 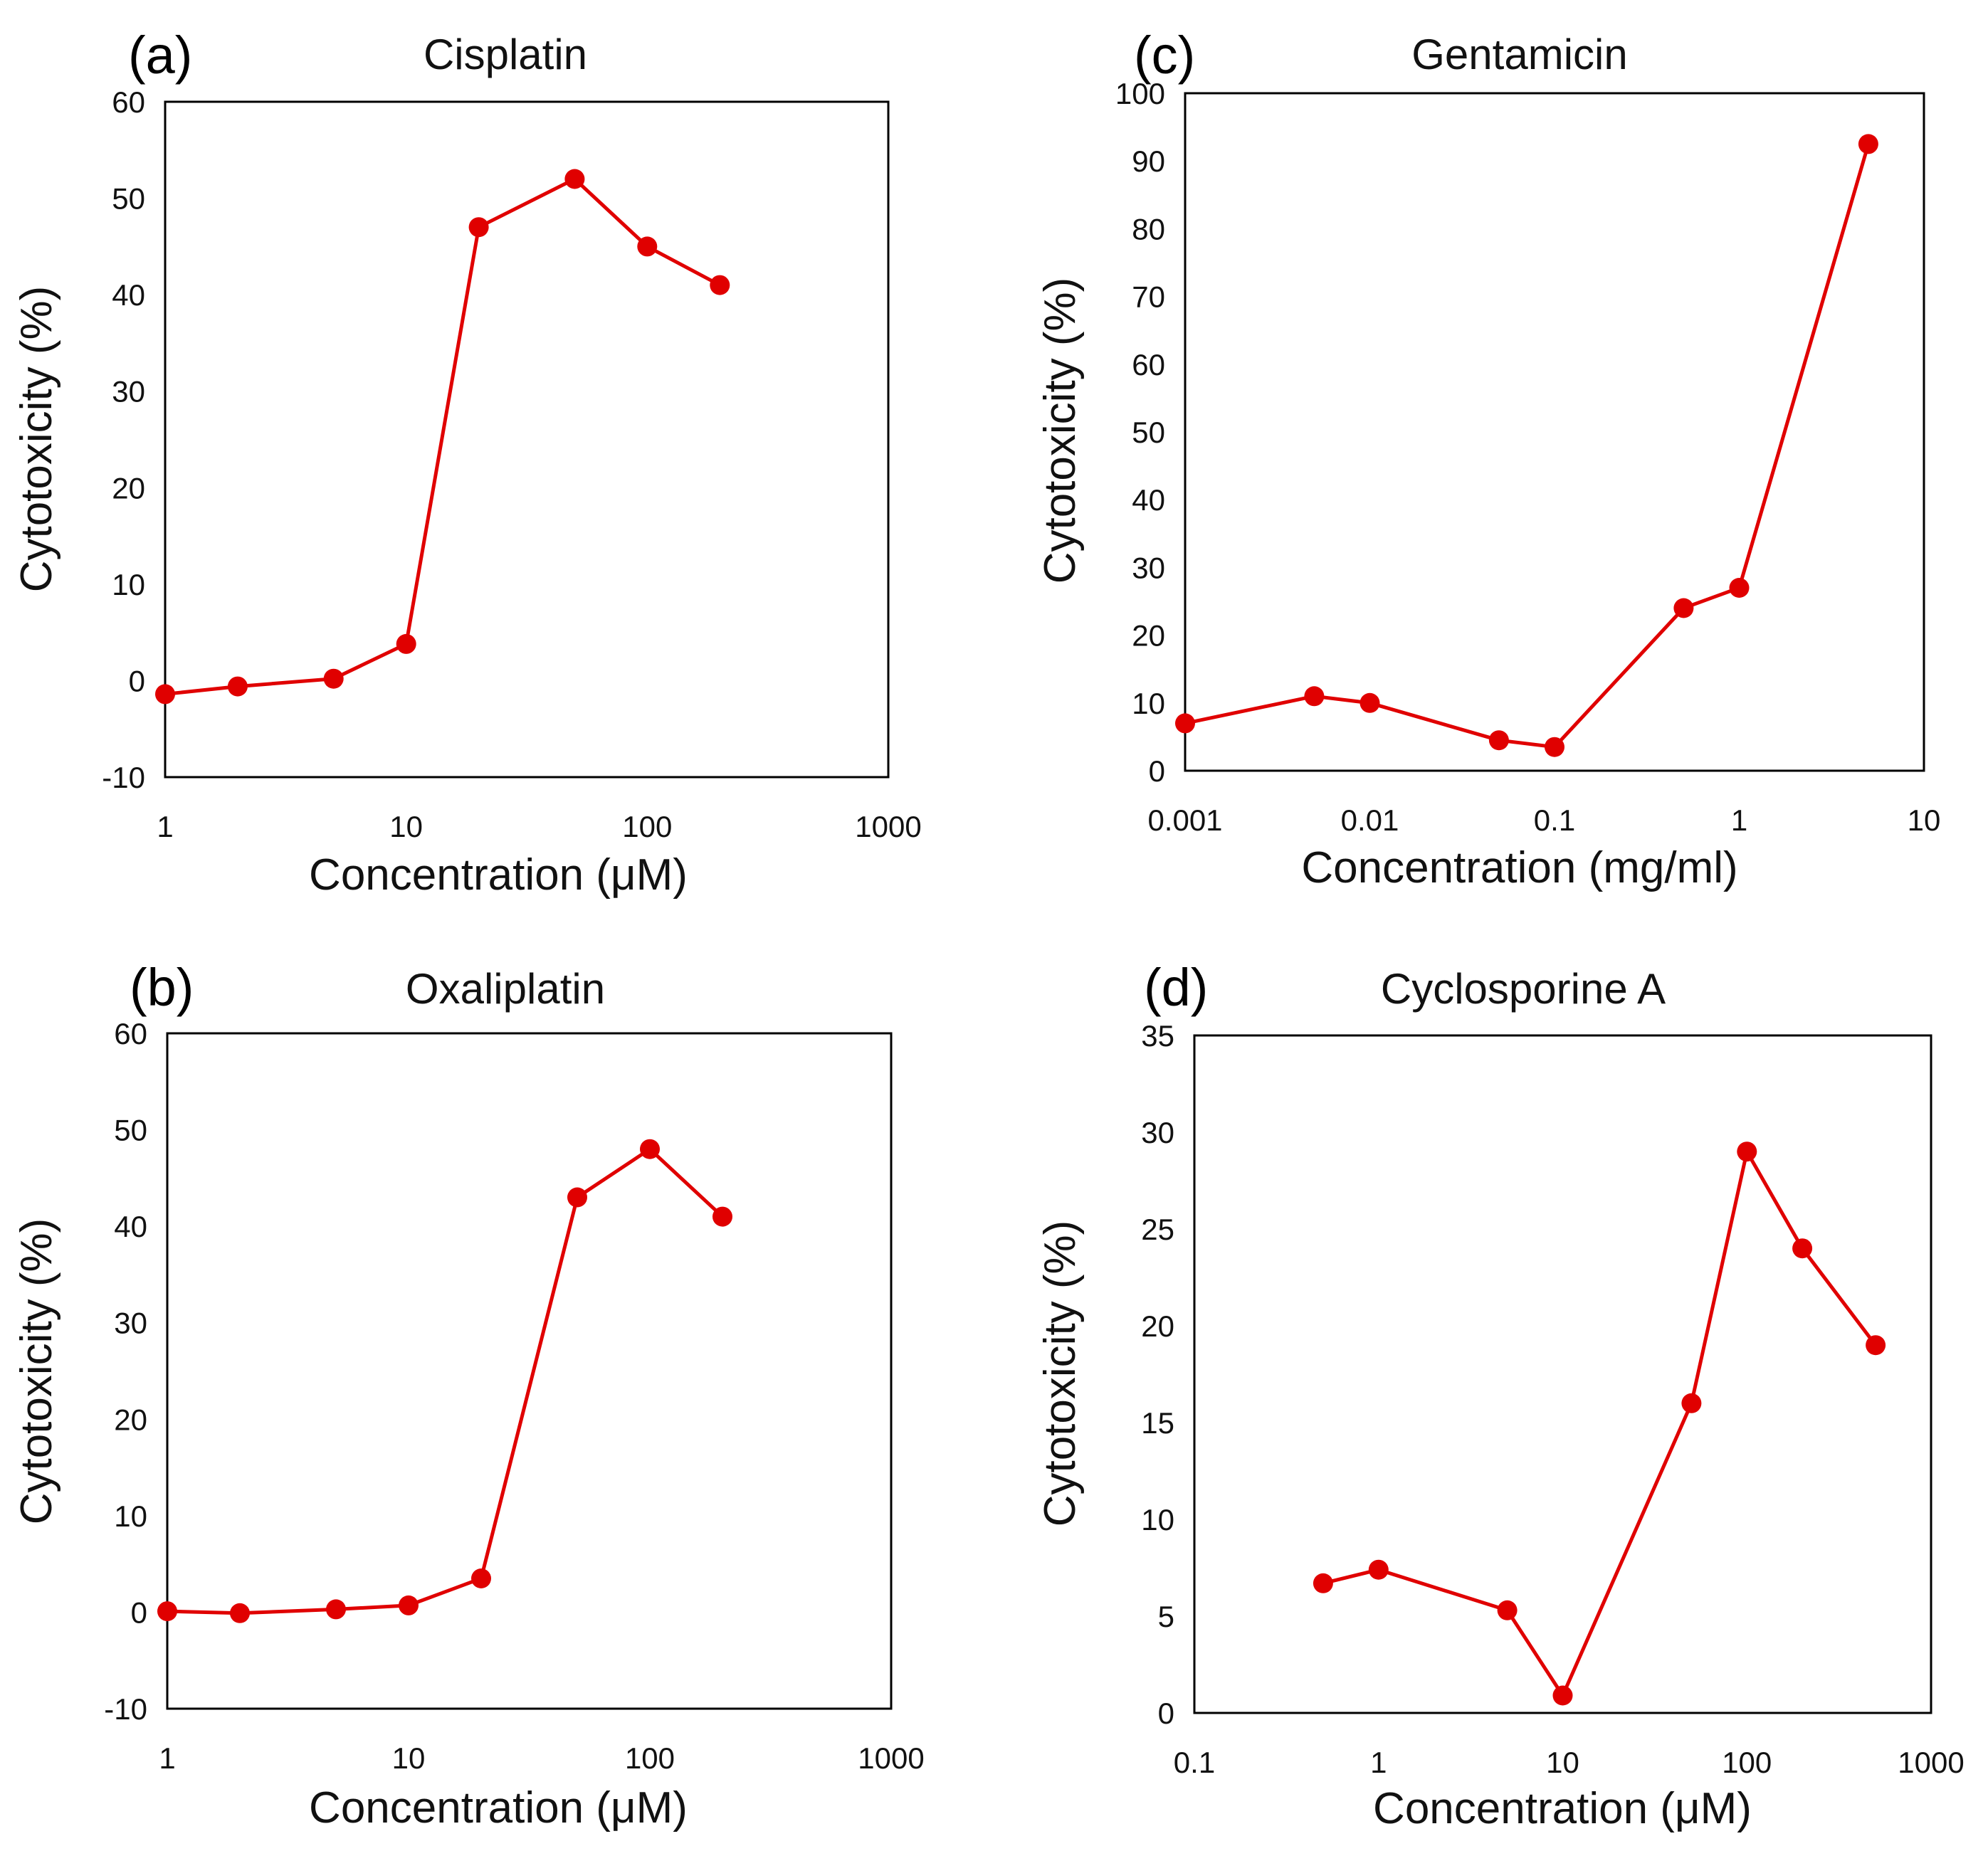 What do you see at coordinates (130, 1516) in the screenshot?
I see `y-tick-label: 10` at bounding box center [130, 1516].